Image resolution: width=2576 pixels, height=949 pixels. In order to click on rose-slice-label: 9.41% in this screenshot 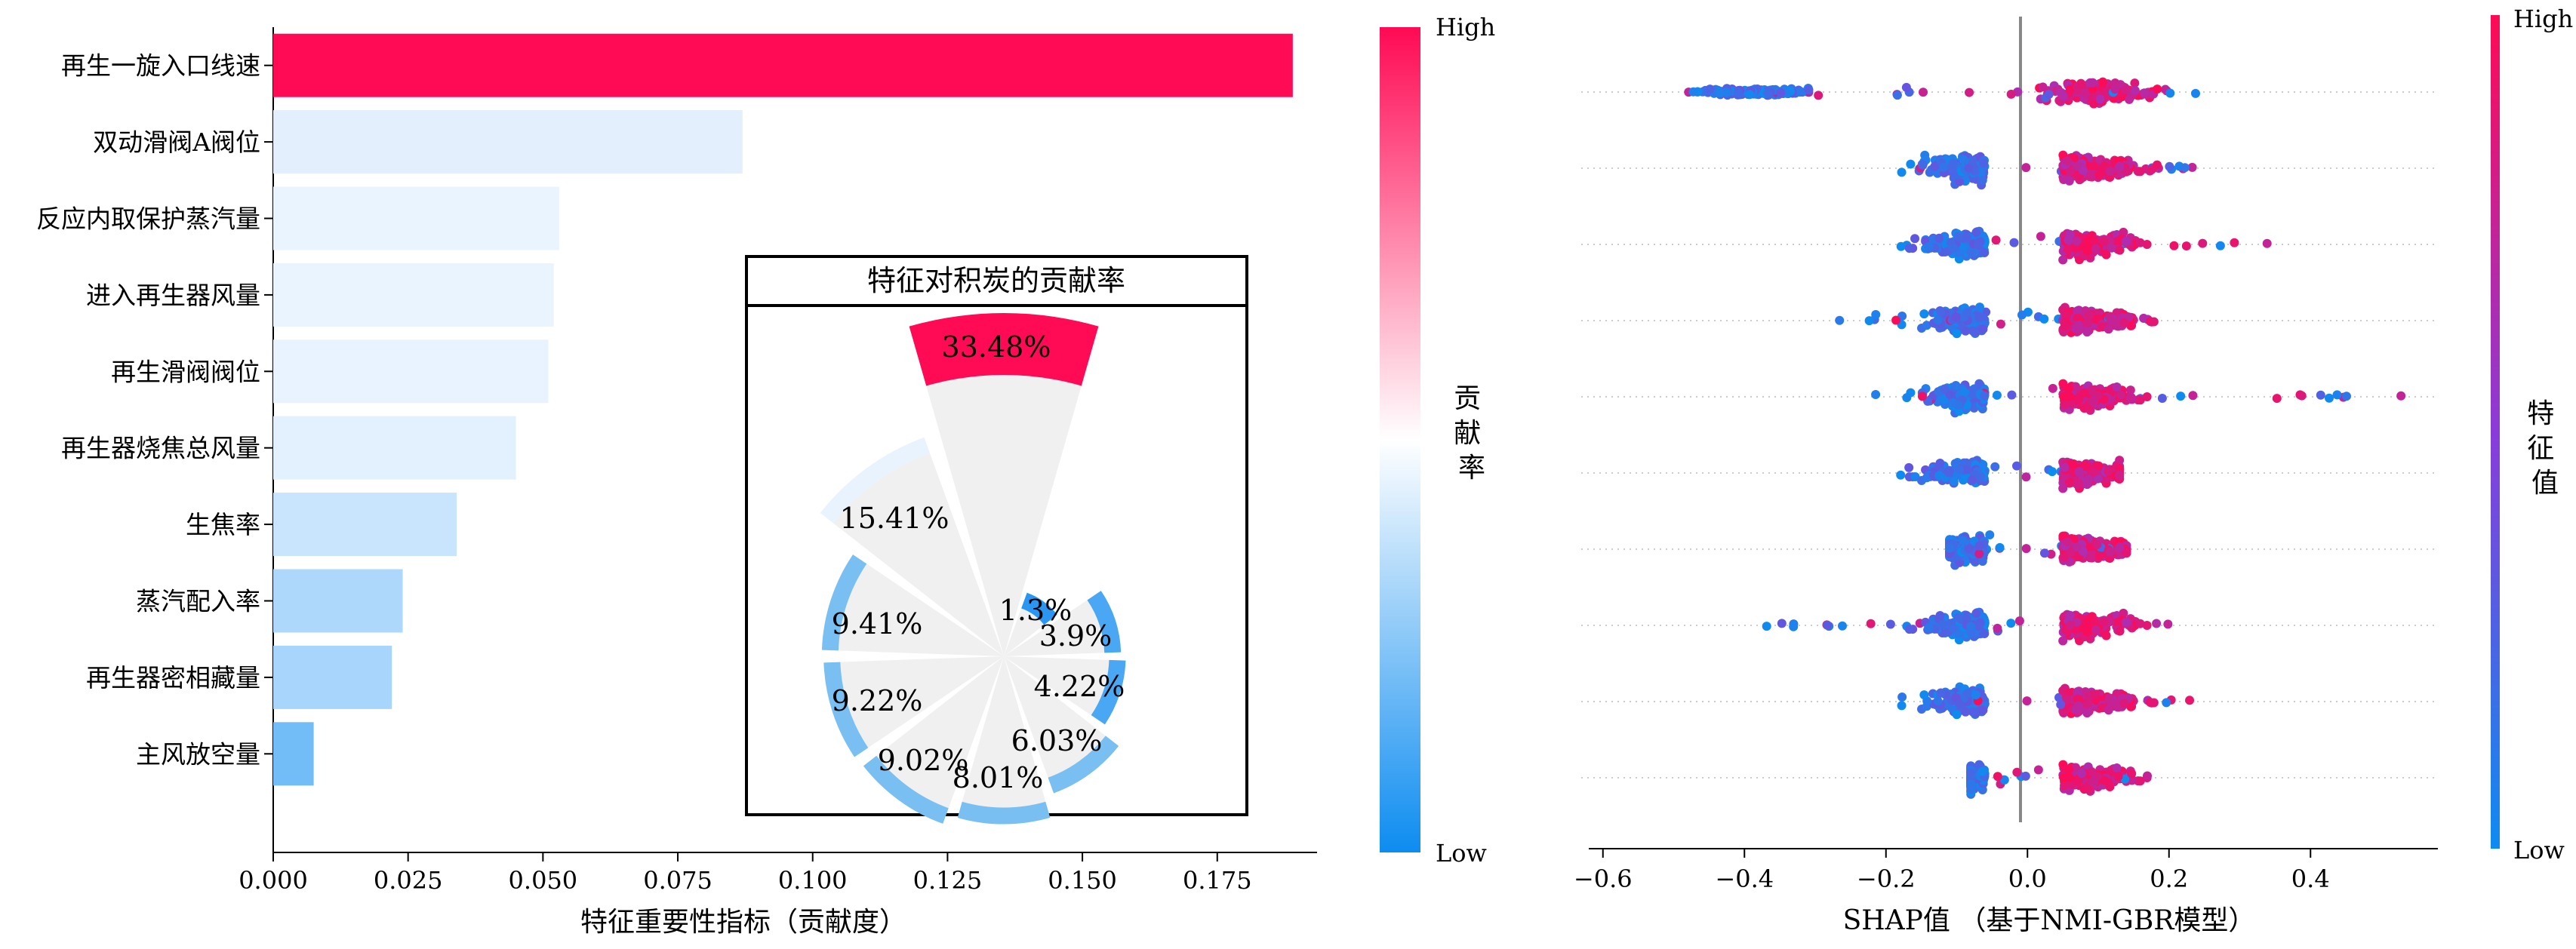, I will do `click(877, 623)`.